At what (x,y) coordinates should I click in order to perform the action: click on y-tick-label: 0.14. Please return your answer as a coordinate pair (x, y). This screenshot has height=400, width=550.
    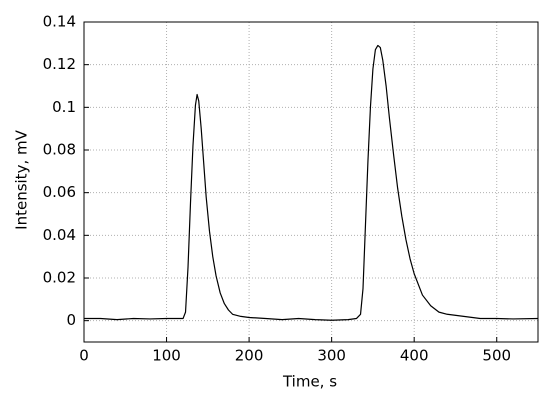
    Looking at the image, I should click on (59, 22).